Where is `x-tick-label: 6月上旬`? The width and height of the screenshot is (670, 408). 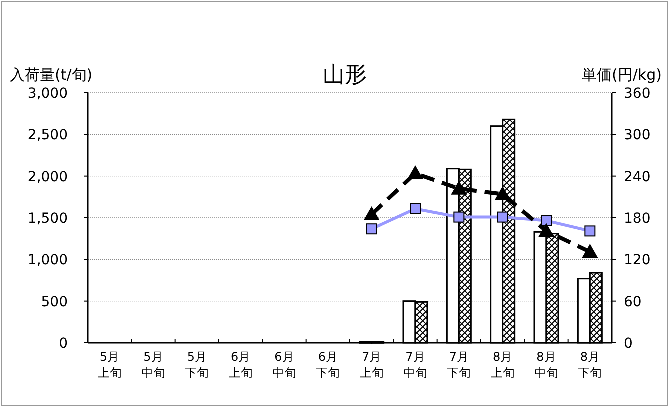 x-tick-label: 6月上旬 is located at coordinates (240, 365).